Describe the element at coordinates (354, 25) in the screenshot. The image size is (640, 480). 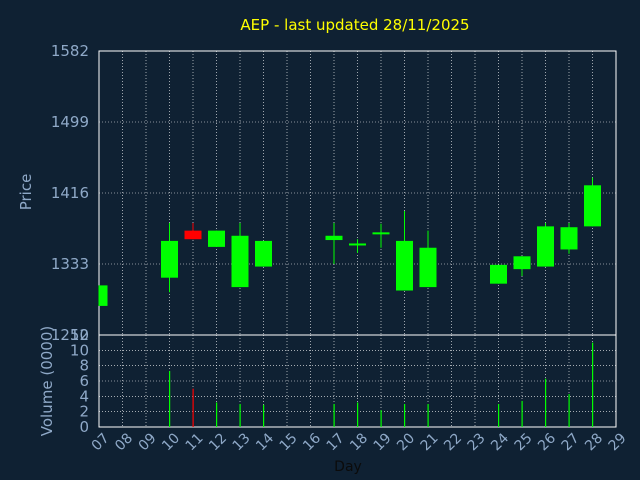
I see `chart-title: AEP - last updated 28/11/2025` at that location.